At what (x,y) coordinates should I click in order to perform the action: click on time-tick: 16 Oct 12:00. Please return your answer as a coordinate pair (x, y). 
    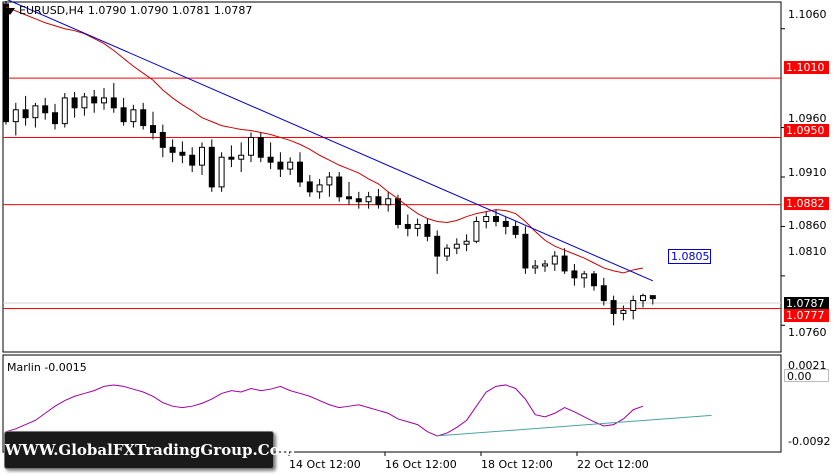
    Looking at the image, I should click on (421, 464).